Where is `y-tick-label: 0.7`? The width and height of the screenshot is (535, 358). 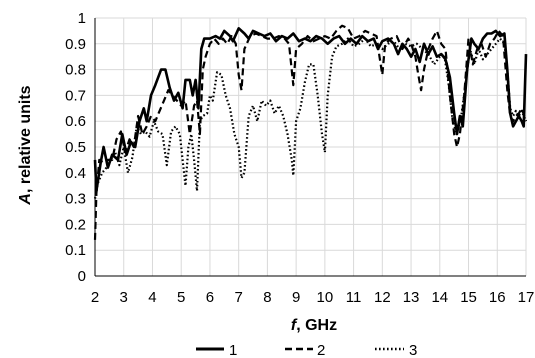 y-tick-label: 0.7 is located at coordinates (75, 95).